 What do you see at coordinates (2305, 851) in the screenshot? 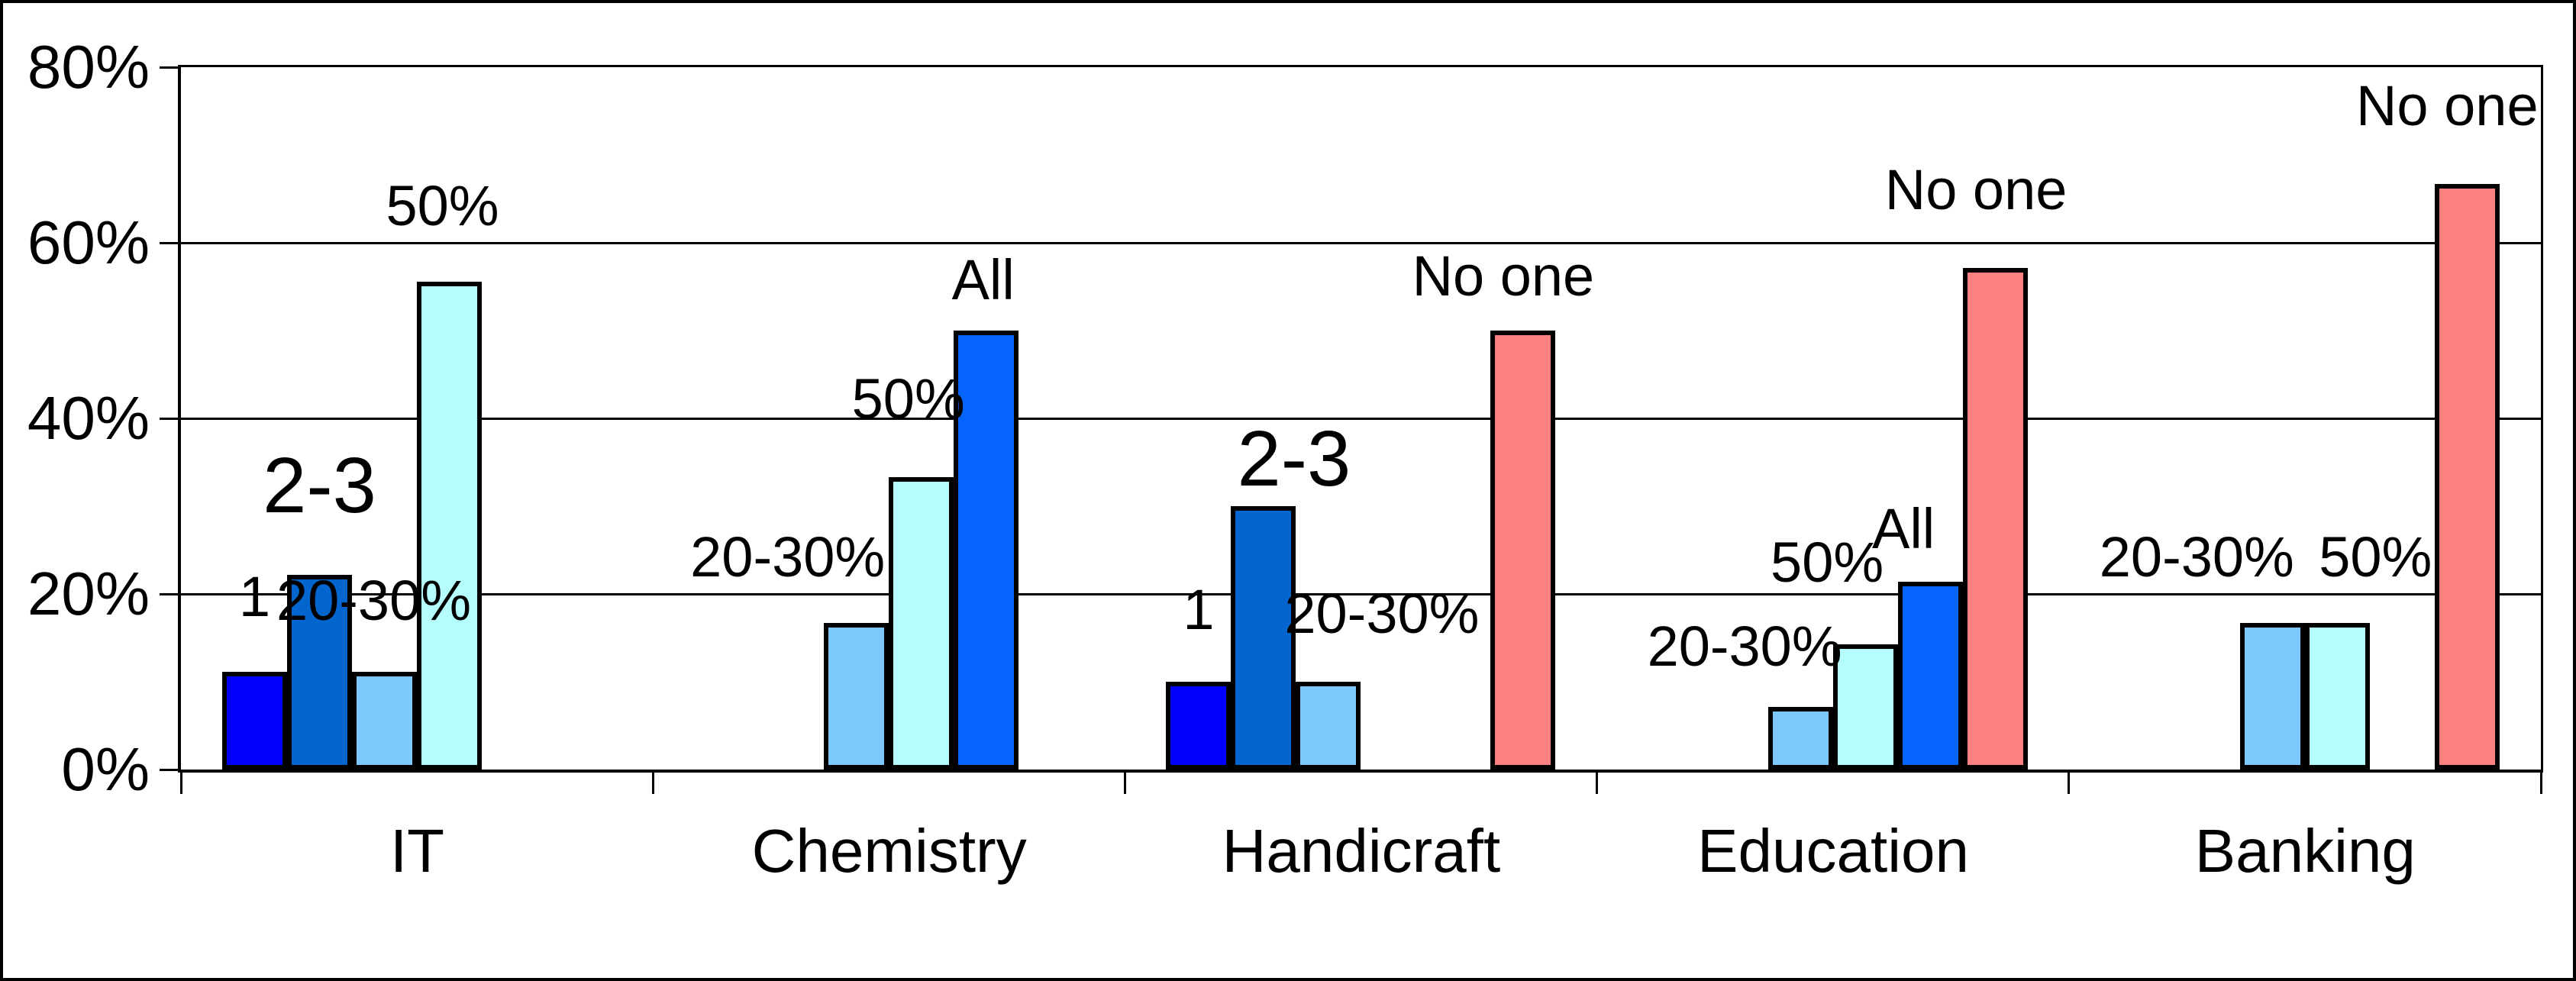
I see `category-label: Banking` at bounding box center [2305, 851].